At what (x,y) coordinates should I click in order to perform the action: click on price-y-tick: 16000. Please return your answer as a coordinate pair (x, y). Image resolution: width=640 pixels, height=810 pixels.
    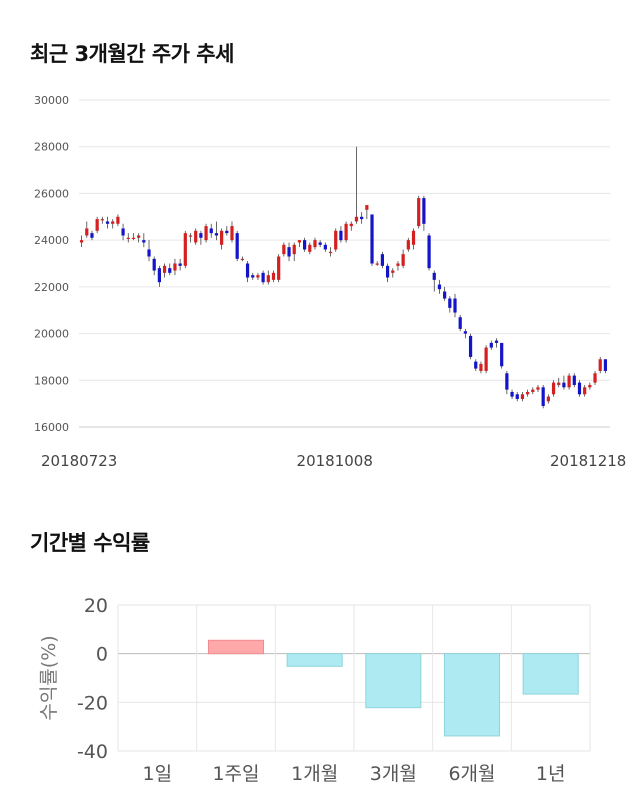
    Looking at the image, I should click on (51, 427).